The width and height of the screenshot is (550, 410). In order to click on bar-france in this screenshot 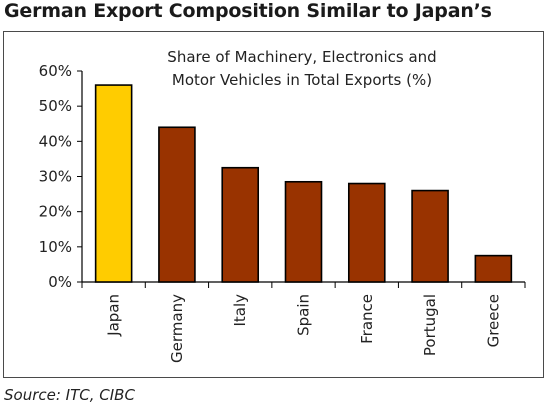, I will do `click(366, 232)`.